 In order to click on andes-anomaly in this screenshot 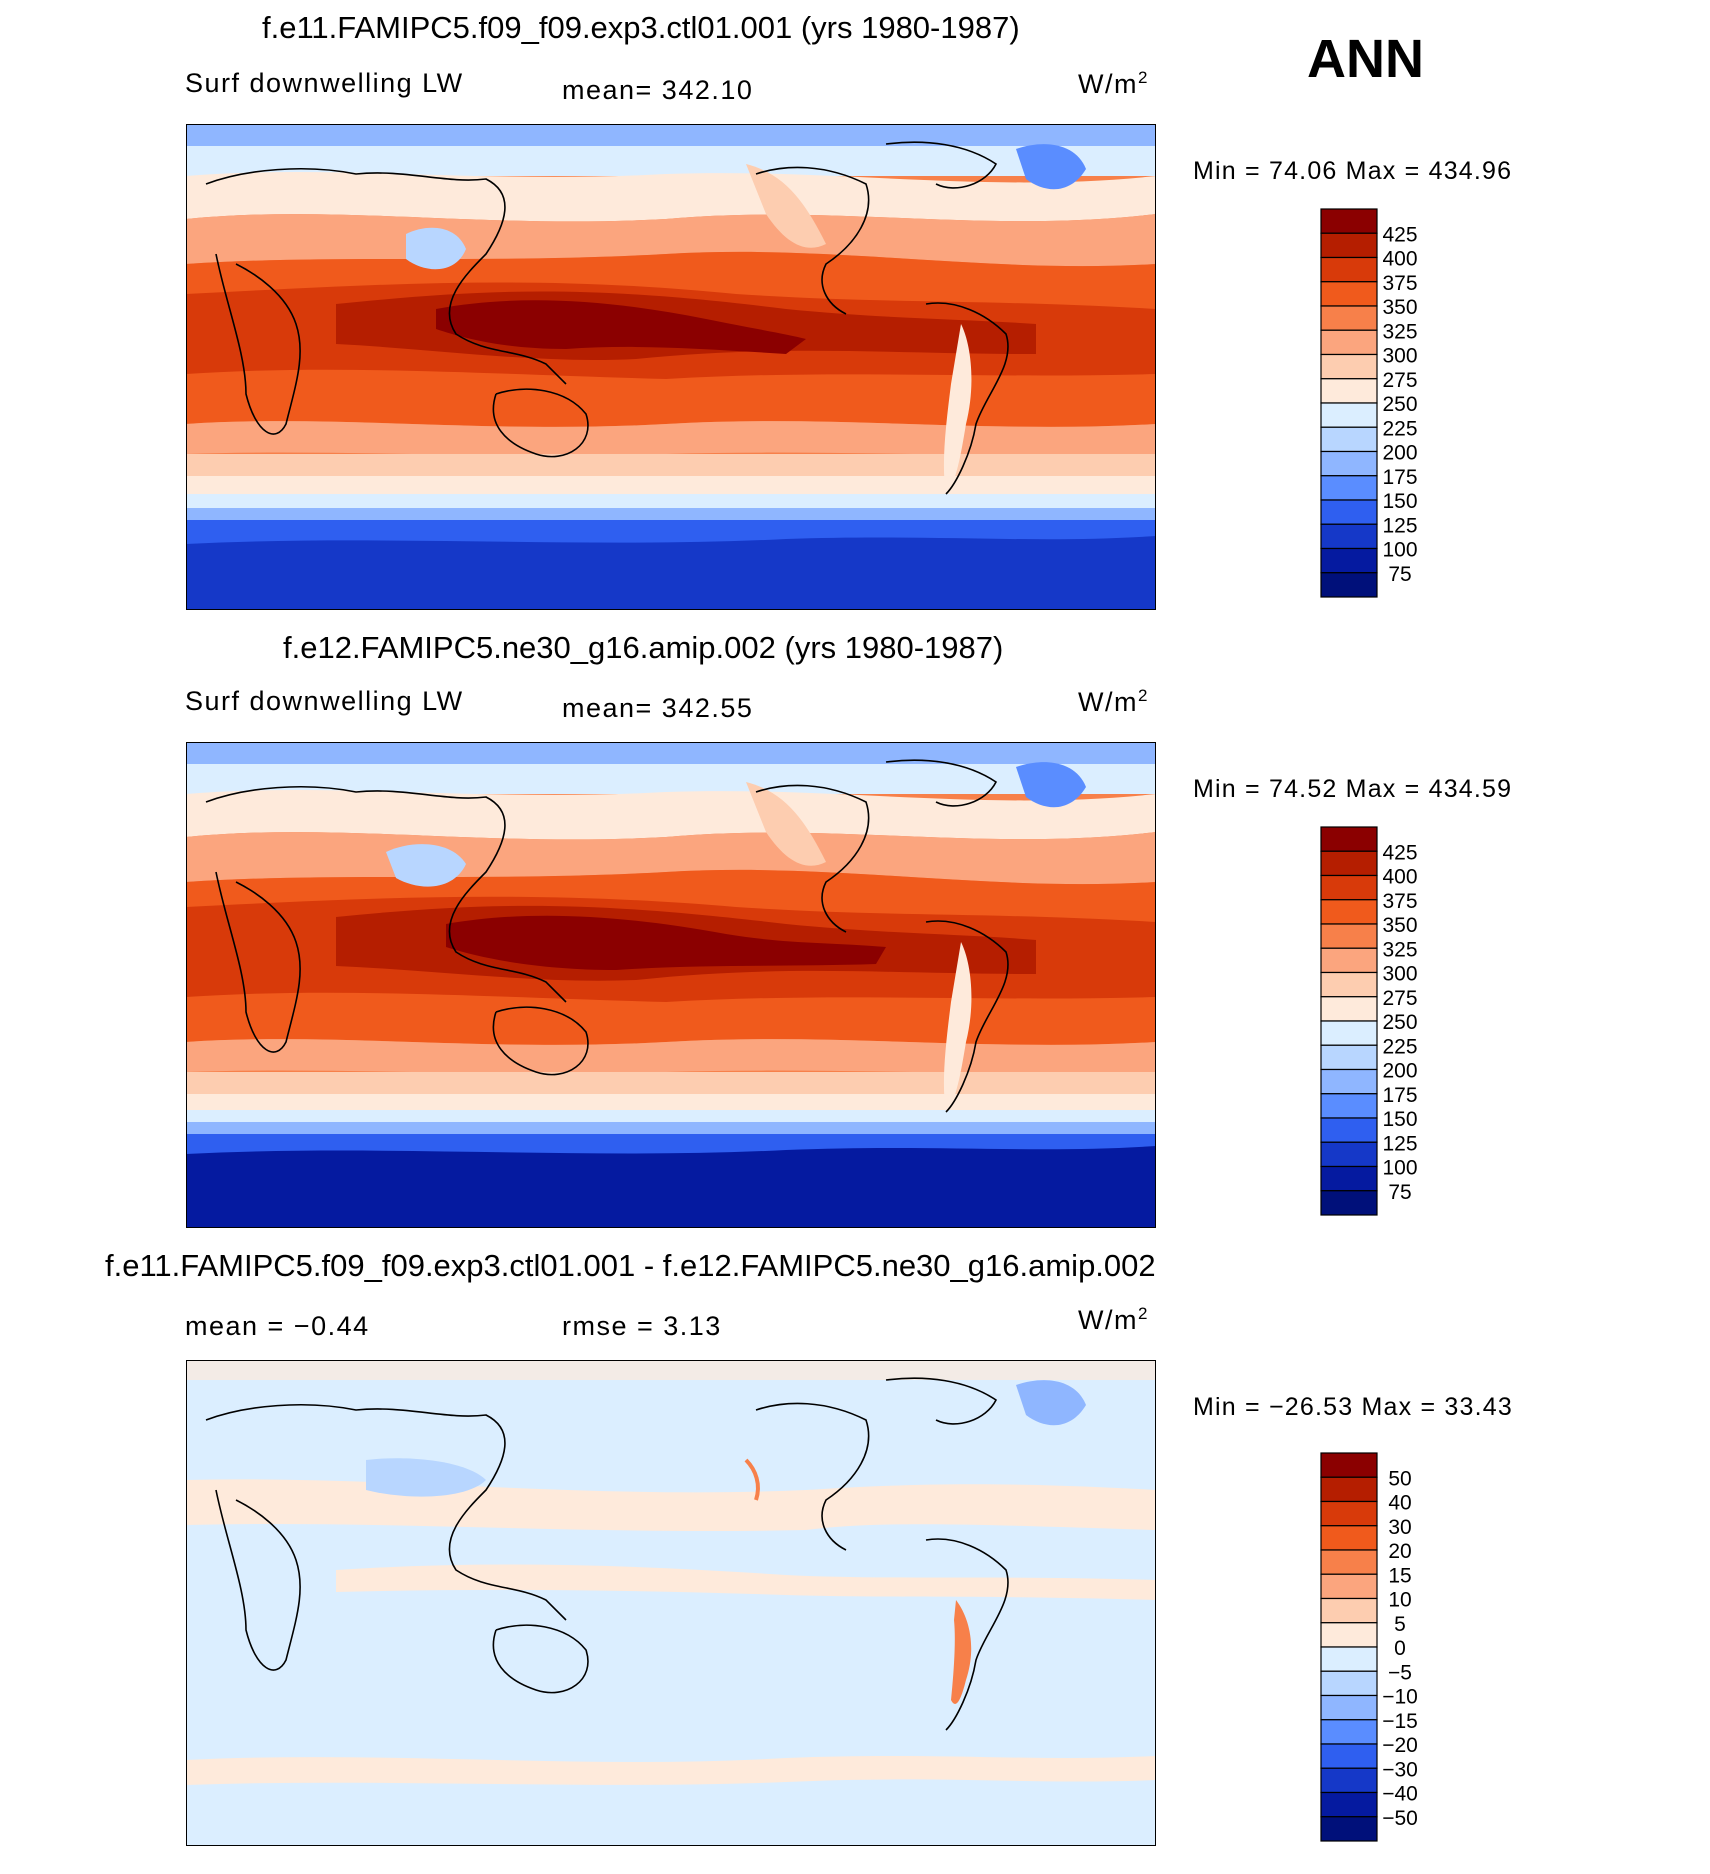, I will do `click(961, 1652)`.